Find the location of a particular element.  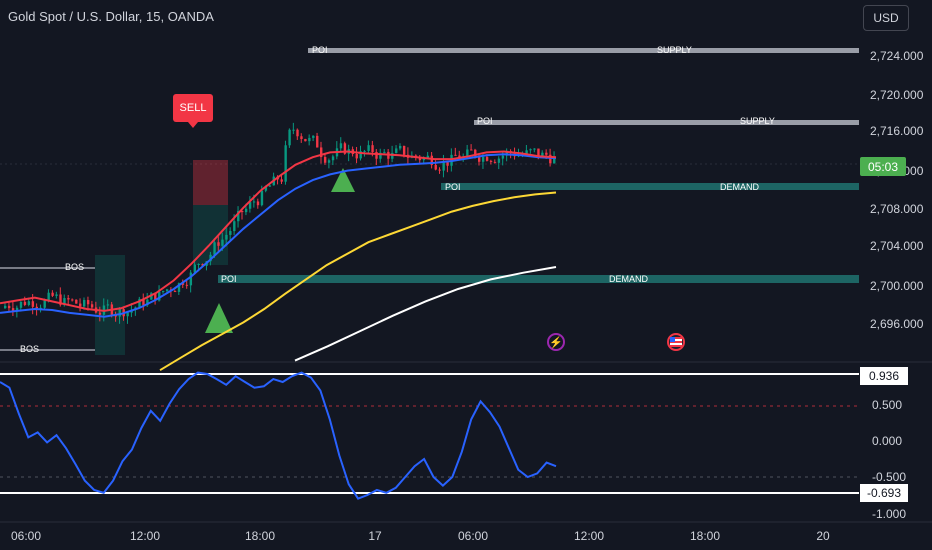

currency-button: USD is located at coordinates (886, 18).